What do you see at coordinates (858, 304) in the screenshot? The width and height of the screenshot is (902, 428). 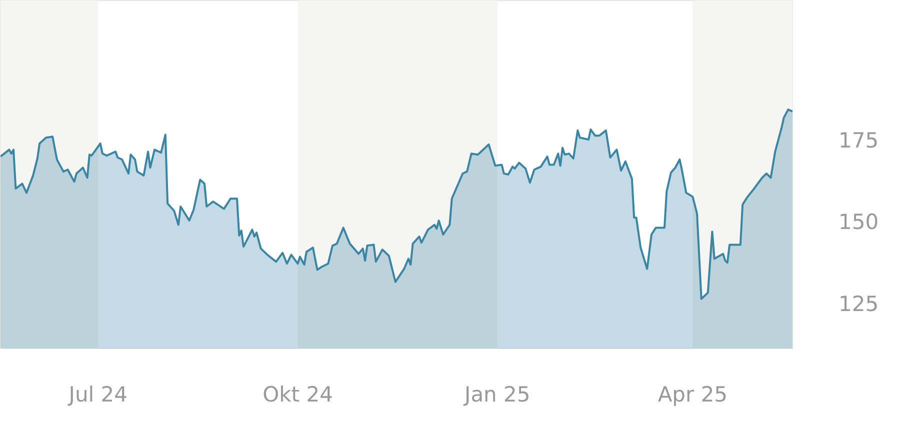 I see `y-tick-label: 125` at bounding box center [858, 304].